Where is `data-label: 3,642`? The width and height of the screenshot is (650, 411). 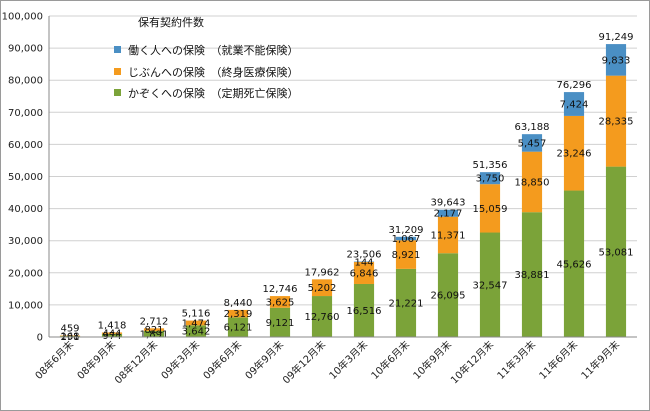
data-label: 3,642 is located at coordinates (196, 332).